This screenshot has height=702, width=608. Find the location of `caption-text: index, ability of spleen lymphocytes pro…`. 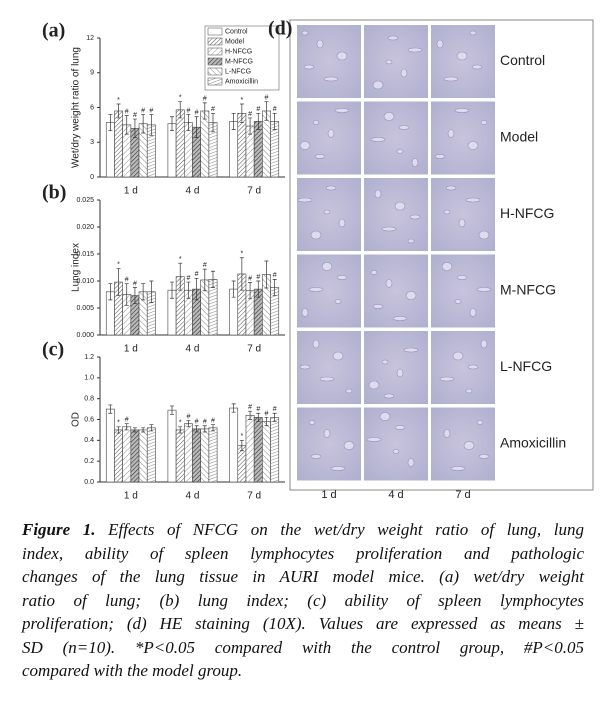

caption-text: index, ability of spleen lymphocytes pro… is located at coordinates (303, 553).